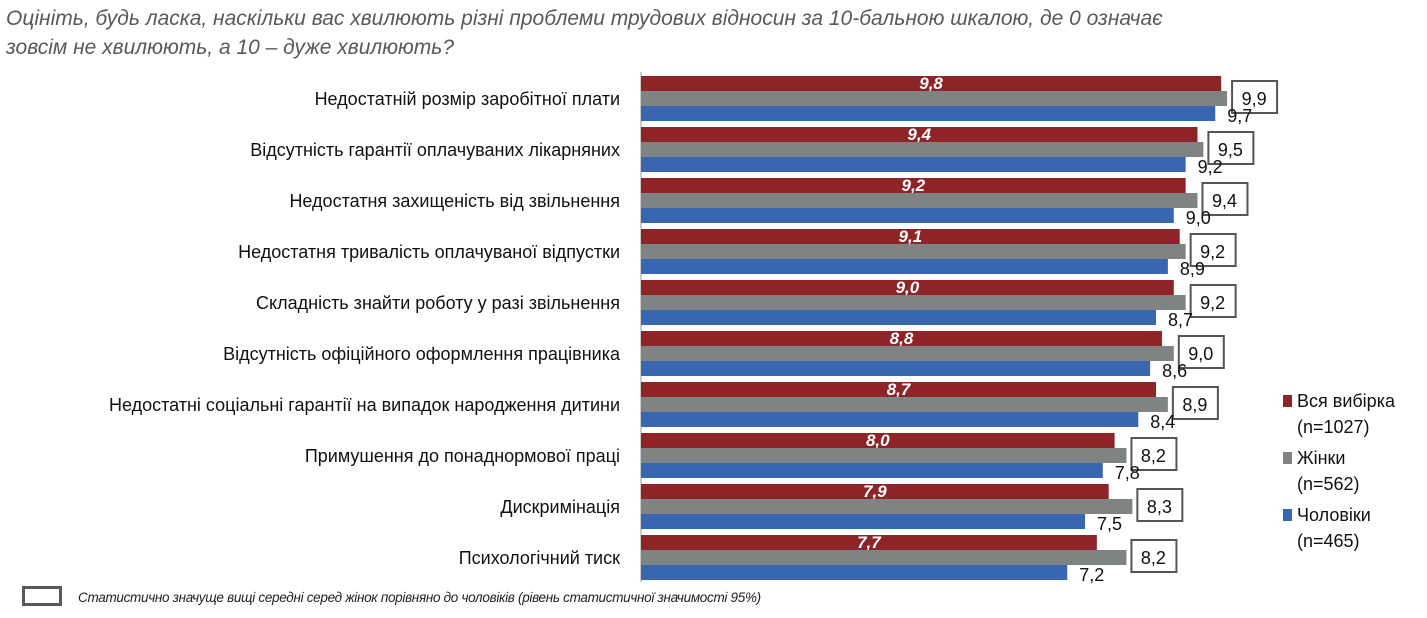 The height and width of the screenshot is (618, 1427). I want to click on data-label-men: 8,6, so click(1174, 371).